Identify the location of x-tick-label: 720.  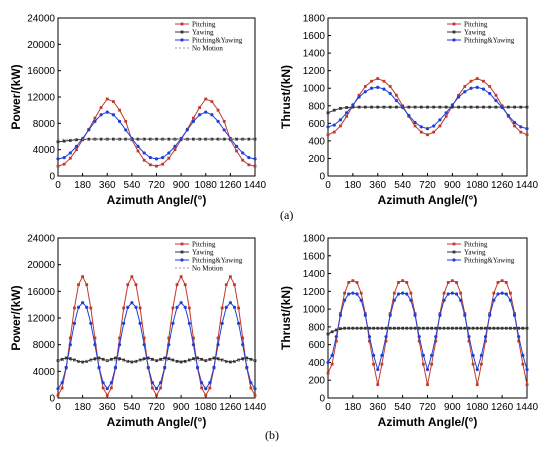
(427, 185).